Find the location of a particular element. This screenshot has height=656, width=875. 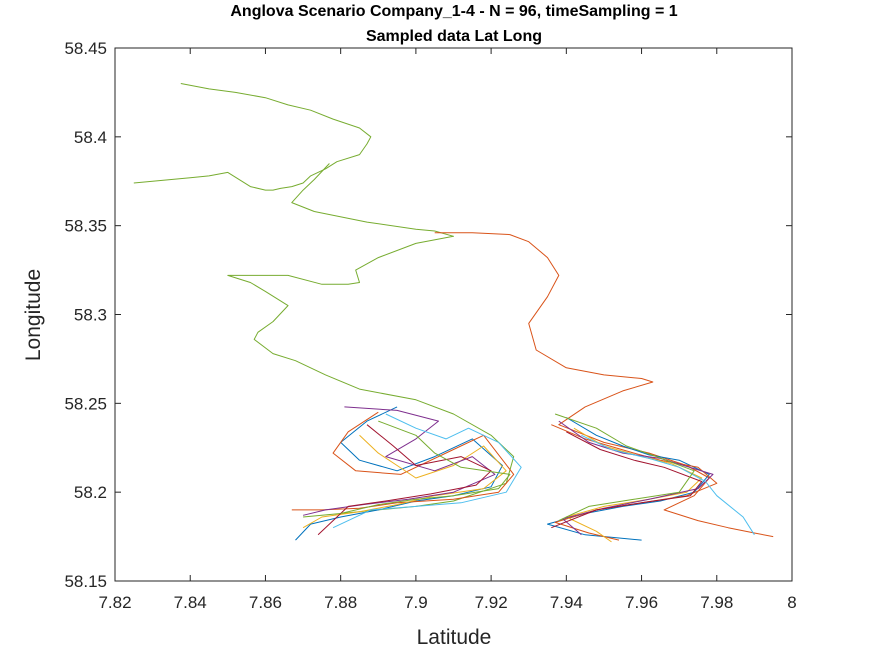

y-tick-label: 58.45 is located at coordinates (85, 48).